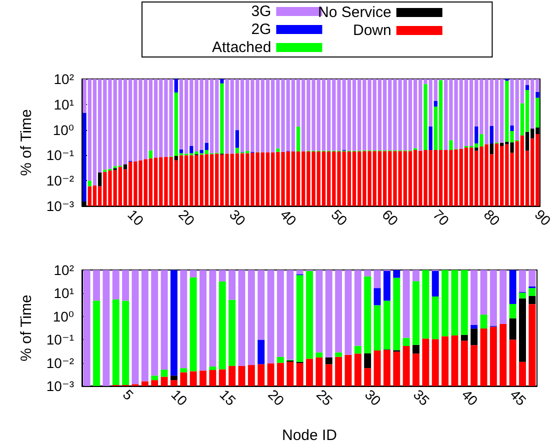  Describe the element at coordinates (421, 397) in the screenshot. I see `x-tick-label: 35` at that location.